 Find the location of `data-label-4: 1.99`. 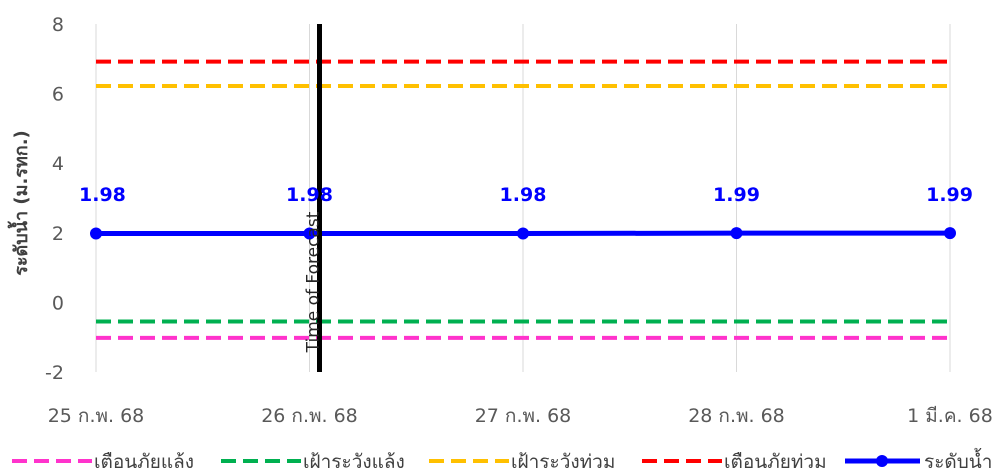

data-label-4: 1.99 is located at coordinates (949, 195).